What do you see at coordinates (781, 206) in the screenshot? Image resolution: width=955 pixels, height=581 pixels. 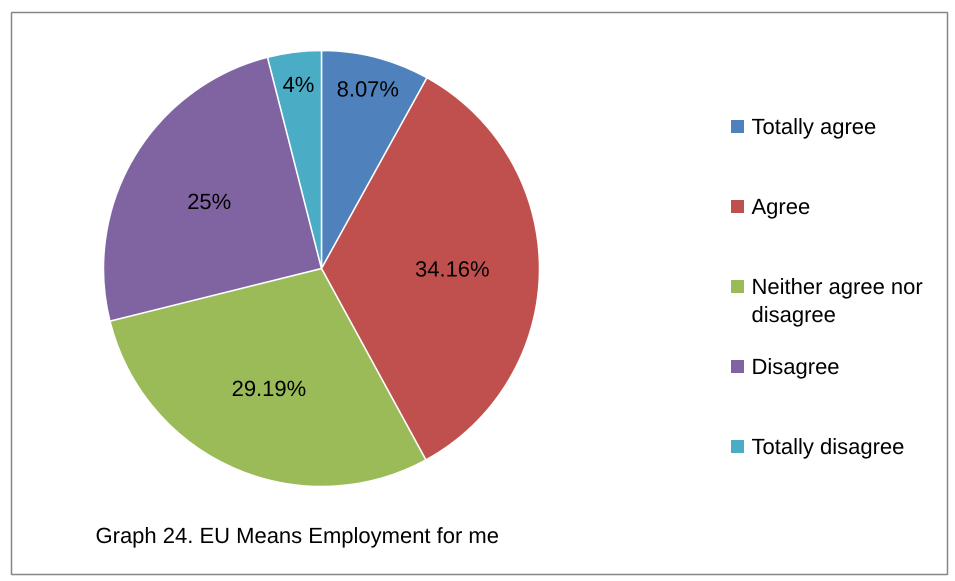 I see `legend-label: Agree` at bounding box center [781, 206].